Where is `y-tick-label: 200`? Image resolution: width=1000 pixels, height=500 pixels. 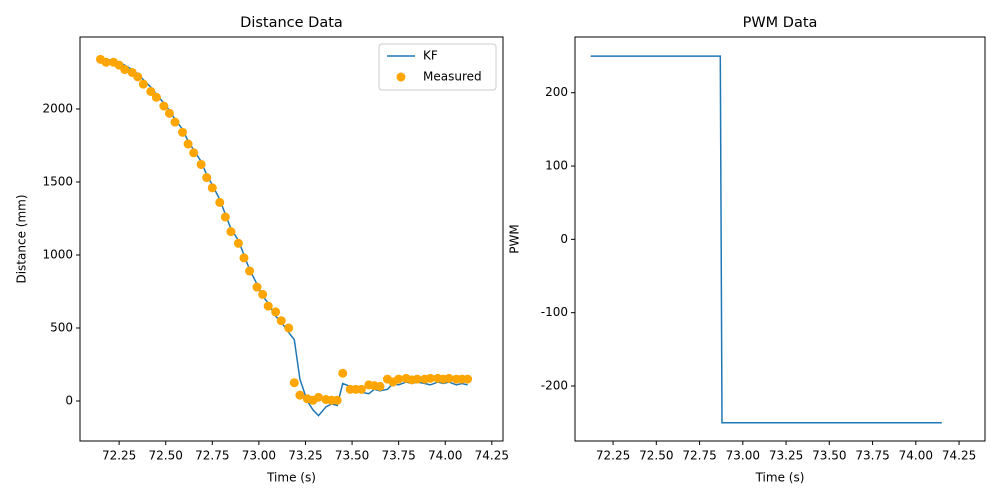 y-tick-label: 200 is located at coordinates (556, 92).